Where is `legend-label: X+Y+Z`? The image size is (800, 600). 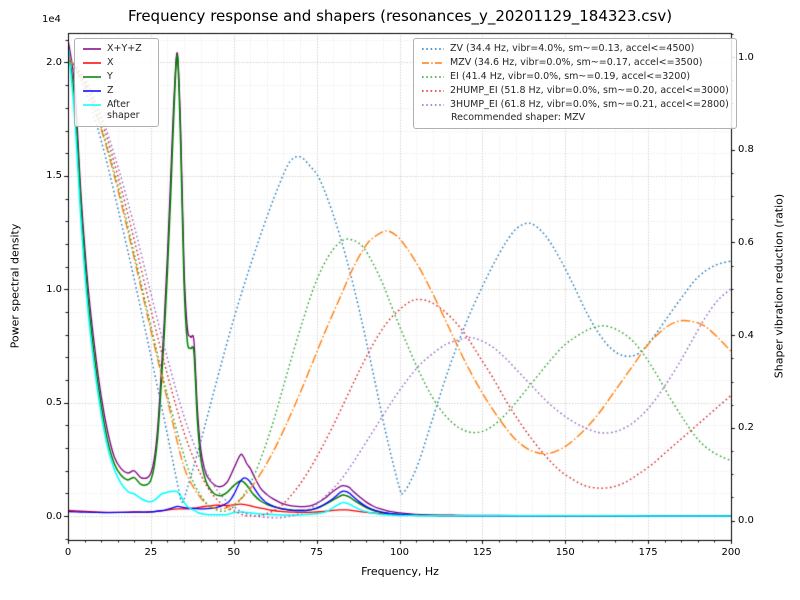
legend-label: X+Y+Z is located at coordinates (124, 48).